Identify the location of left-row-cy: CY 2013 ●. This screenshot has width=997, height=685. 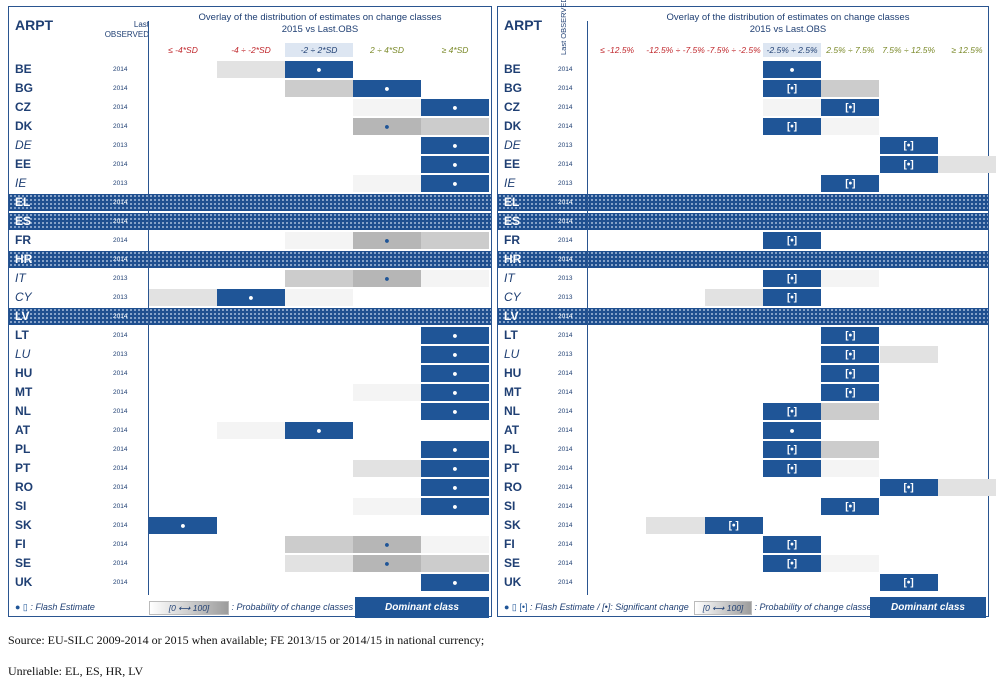
(250, 297).